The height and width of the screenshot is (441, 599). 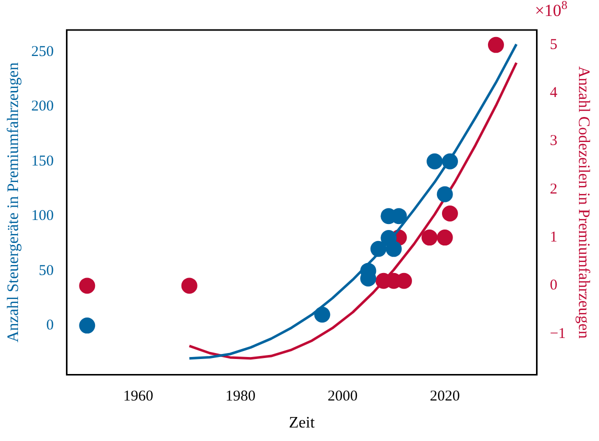 What do you see at coordinates (583, 202) in the screenshot?
I see `y2-axis-title: Anzahl Codezeilen in Premiumfahrzeugen` at bounding box center [583, 202].